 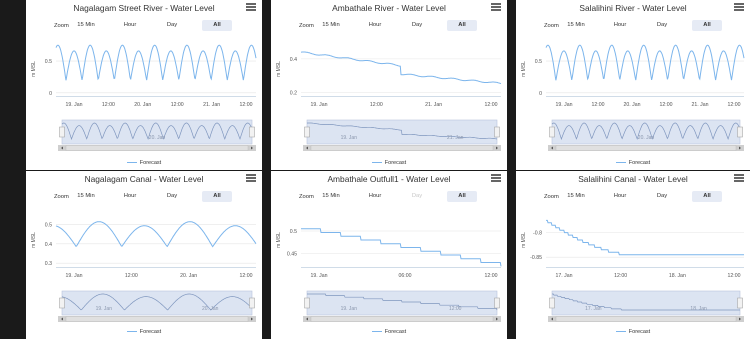 I want to click on navigator-label: 21. Jan, so click(x=455, y=138).